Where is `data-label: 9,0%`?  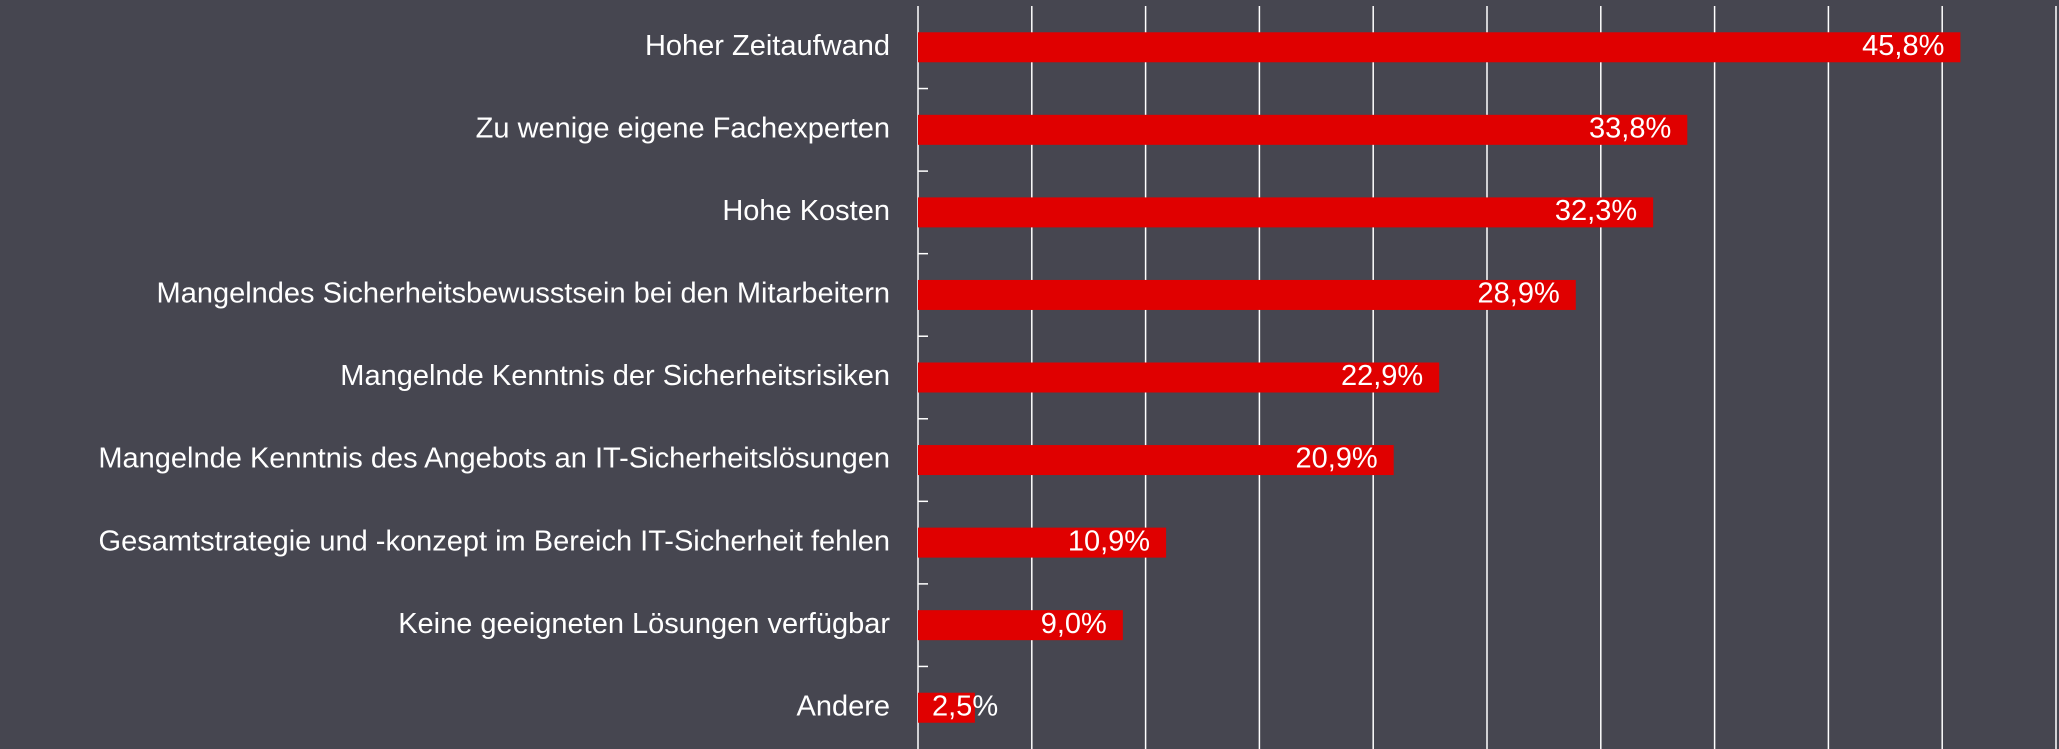 data-label: 9,0% is located at coordinates (1074, 624).